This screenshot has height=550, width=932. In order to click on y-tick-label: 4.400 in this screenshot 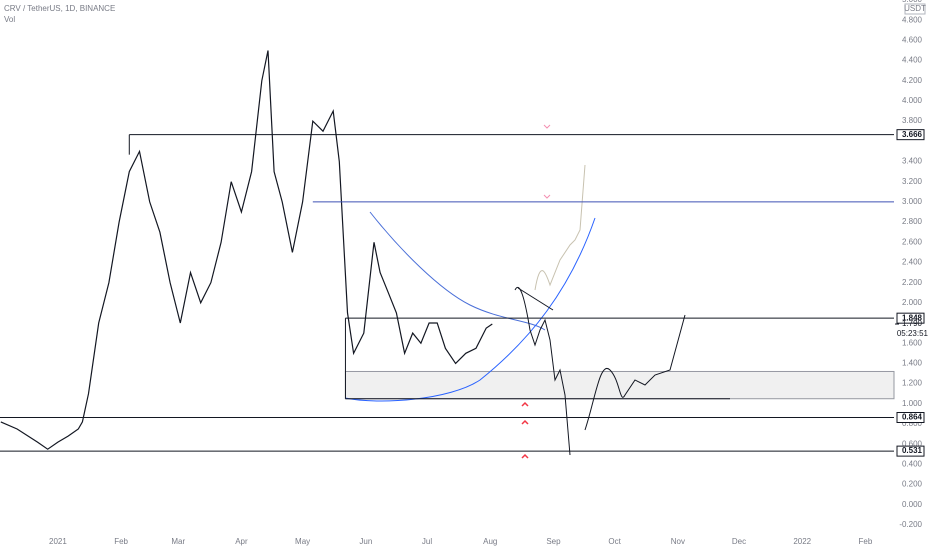, I will do `click(912, 60)`.